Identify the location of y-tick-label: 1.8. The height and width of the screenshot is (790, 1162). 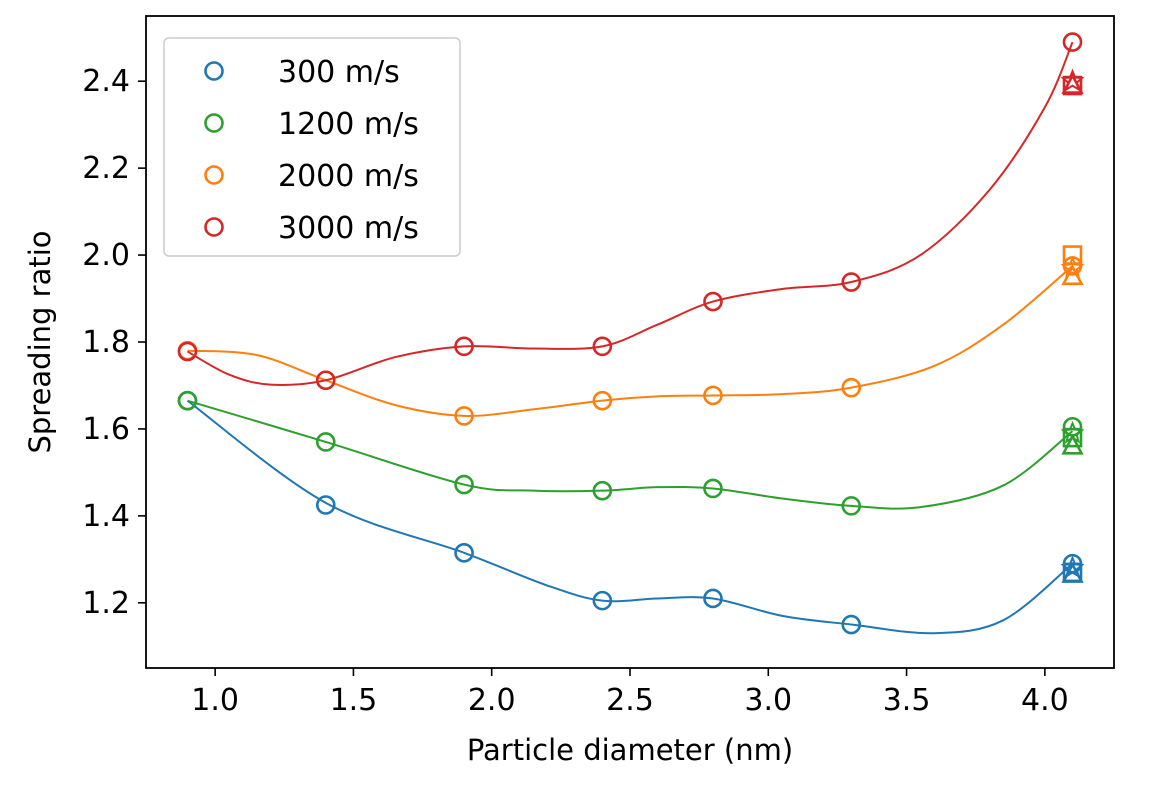
(106, 342).